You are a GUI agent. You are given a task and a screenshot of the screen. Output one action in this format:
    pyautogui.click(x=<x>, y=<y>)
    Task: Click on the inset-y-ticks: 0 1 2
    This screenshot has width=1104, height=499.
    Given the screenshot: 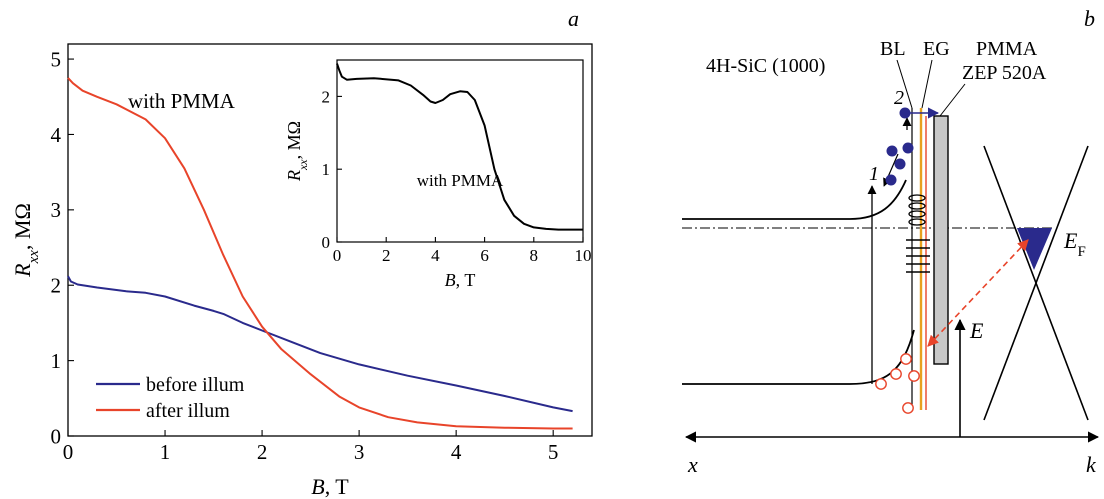 What is the action you would take?
    pyautogui.click(x=332, y=169)
    